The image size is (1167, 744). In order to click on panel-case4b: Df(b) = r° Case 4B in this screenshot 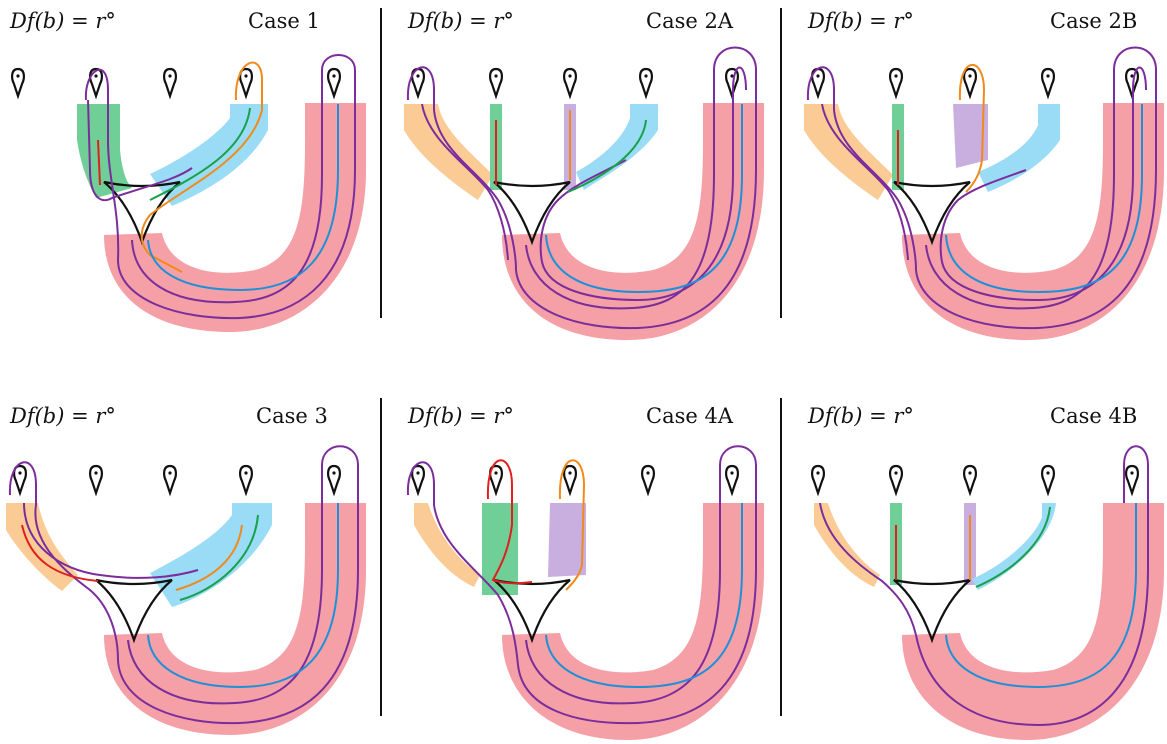, I will do `click(985, 572)`.